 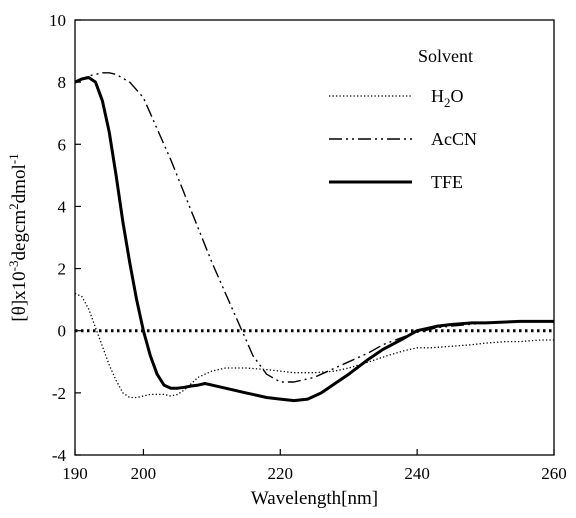 What do you see at coordinates (447, 182) in the screenshot?
I see `legend-label-tfe: TFE` at bounding box center [447, 182].